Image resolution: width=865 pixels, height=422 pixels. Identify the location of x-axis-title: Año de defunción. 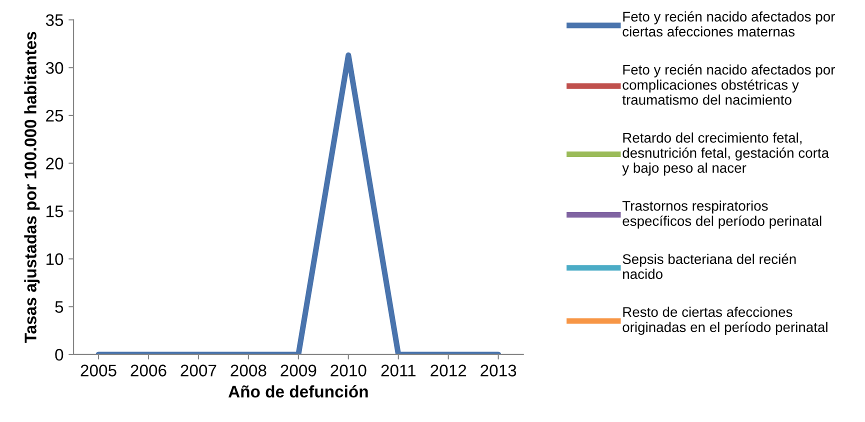
(298, 391).